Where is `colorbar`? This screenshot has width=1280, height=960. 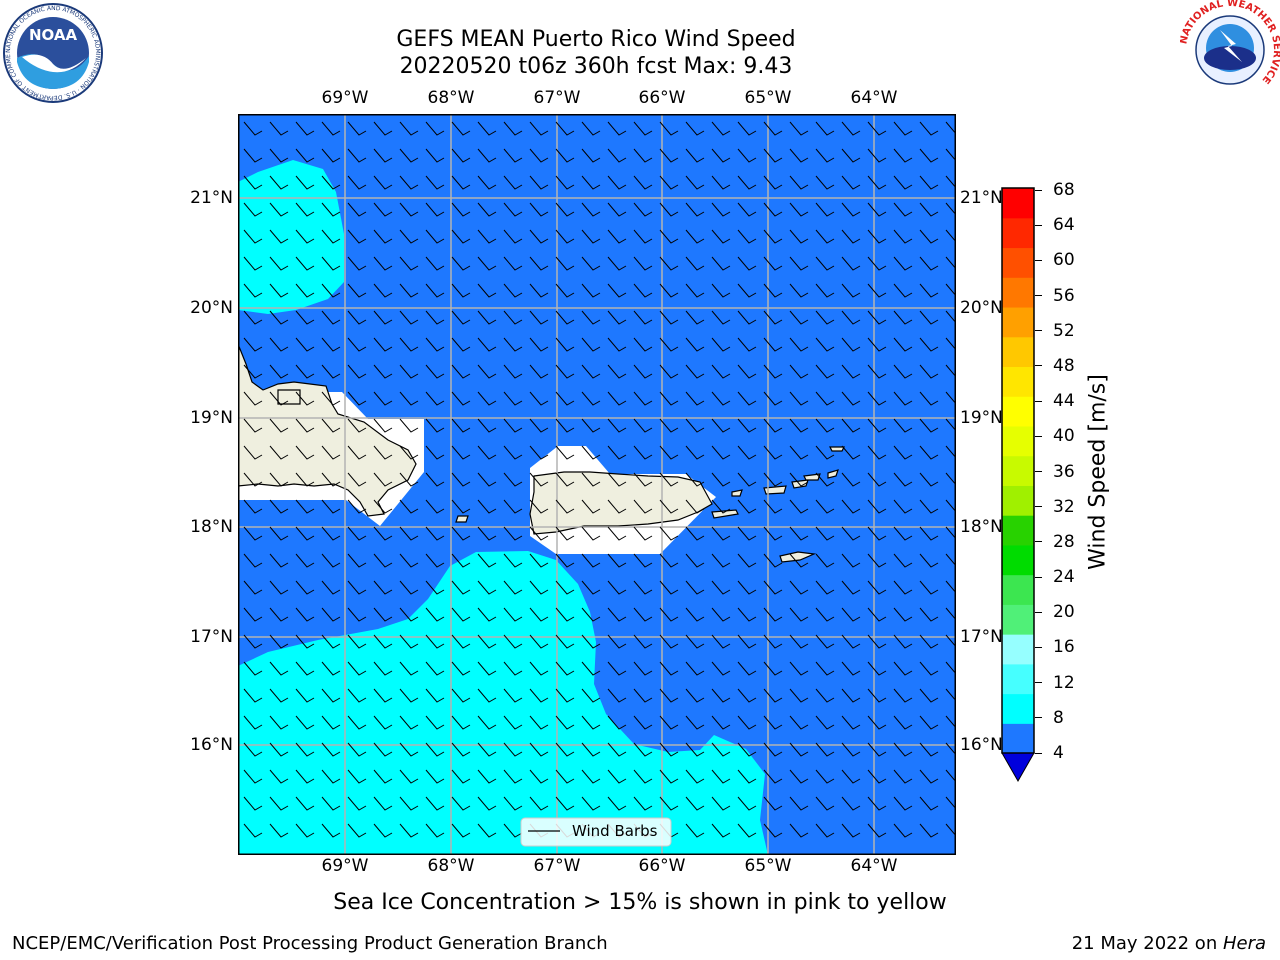
colorbar is located at coordinates (1019, 485).